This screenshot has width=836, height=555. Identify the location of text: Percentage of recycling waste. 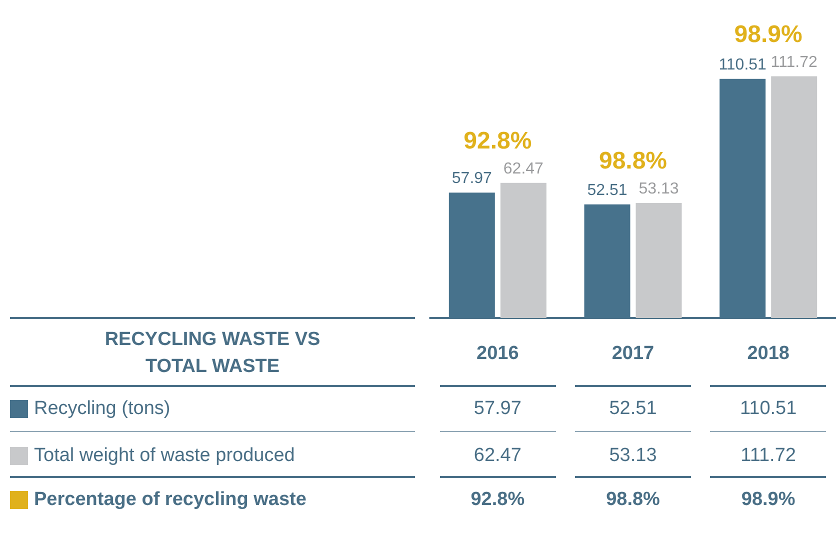
(170, 500).